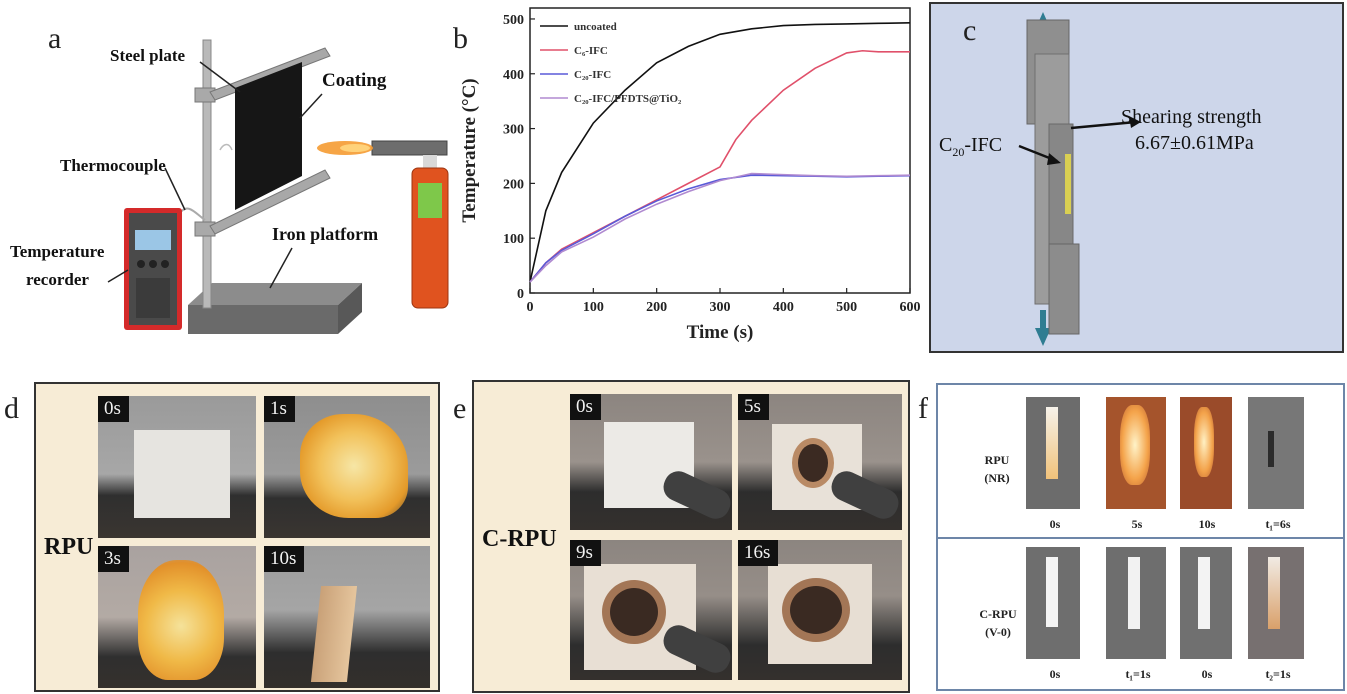 Image resolution: width=1347 pixels, height=694 pixels. I want to click on time-tag: 16s, so click(758, 553).